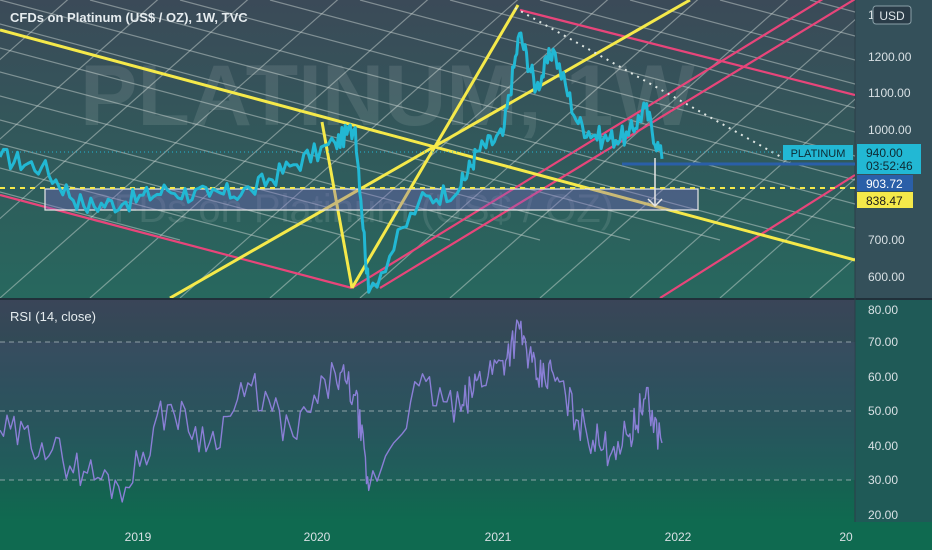 This screenshot has width=932, height=550. I want to click on price-tick-label: 1200.00, so click(890, 57).